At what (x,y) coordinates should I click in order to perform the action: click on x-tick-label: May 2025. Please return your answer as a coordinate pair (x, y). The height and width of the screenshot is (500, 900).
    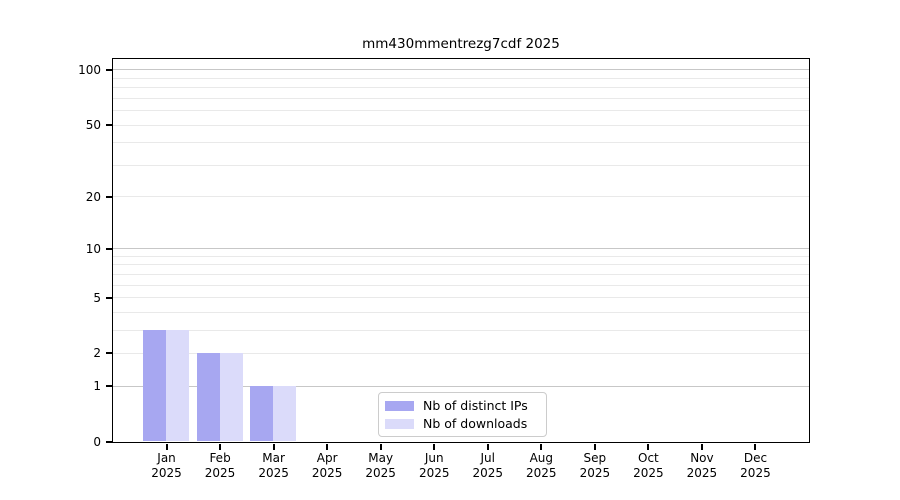
    Looking at the image, I should click on (380, 465).